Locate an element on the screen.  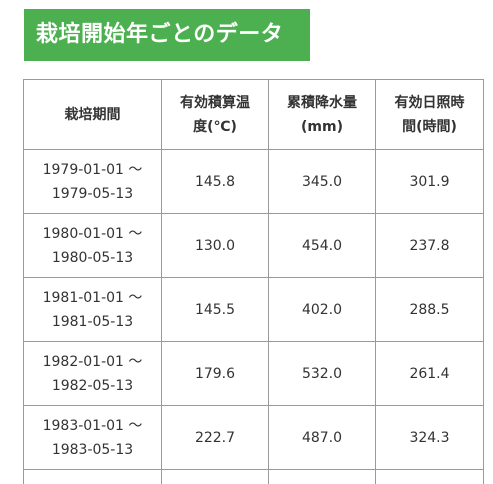
period-end: 1983-05-13 is located at coordinates (92, 450).